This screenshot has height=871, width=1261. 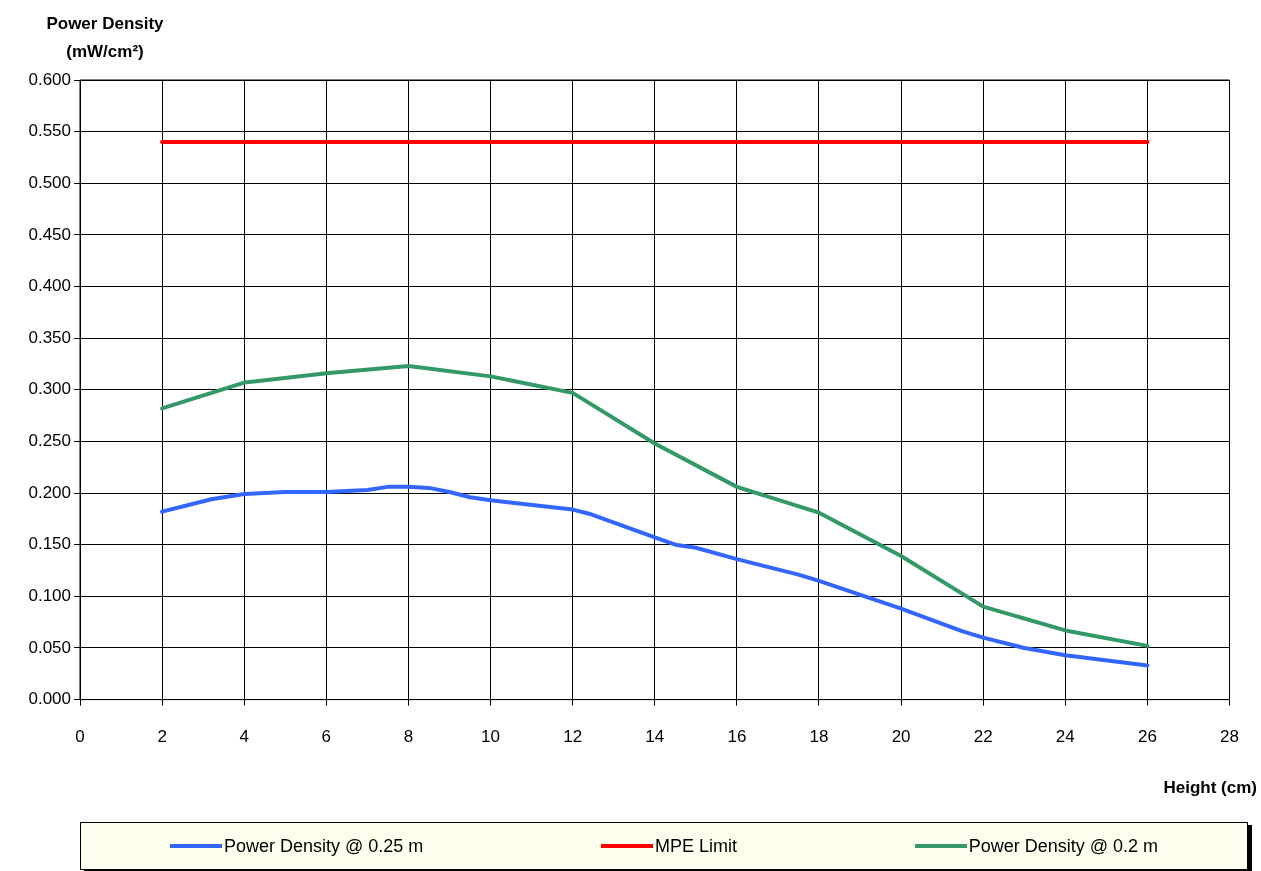 What do you see at coordinates (1065, 737) in the screenshot?
I see `x-tick-label: 24` at bounding box center [1065, 737].